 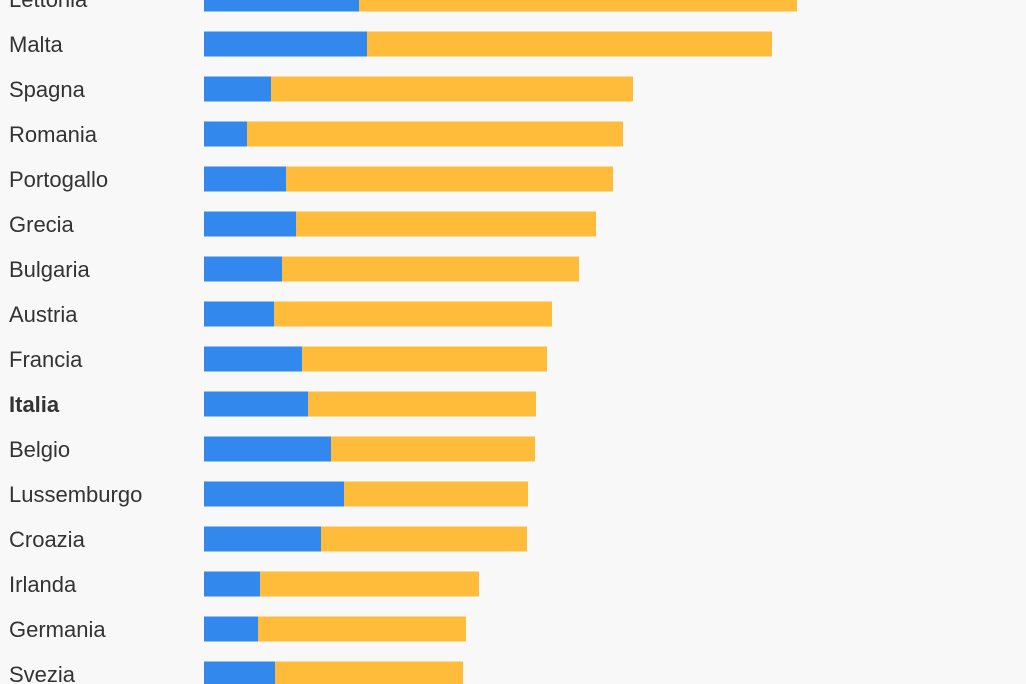 I want to click on bar-row-spagna: Spagna, so click(x=321, y=89).